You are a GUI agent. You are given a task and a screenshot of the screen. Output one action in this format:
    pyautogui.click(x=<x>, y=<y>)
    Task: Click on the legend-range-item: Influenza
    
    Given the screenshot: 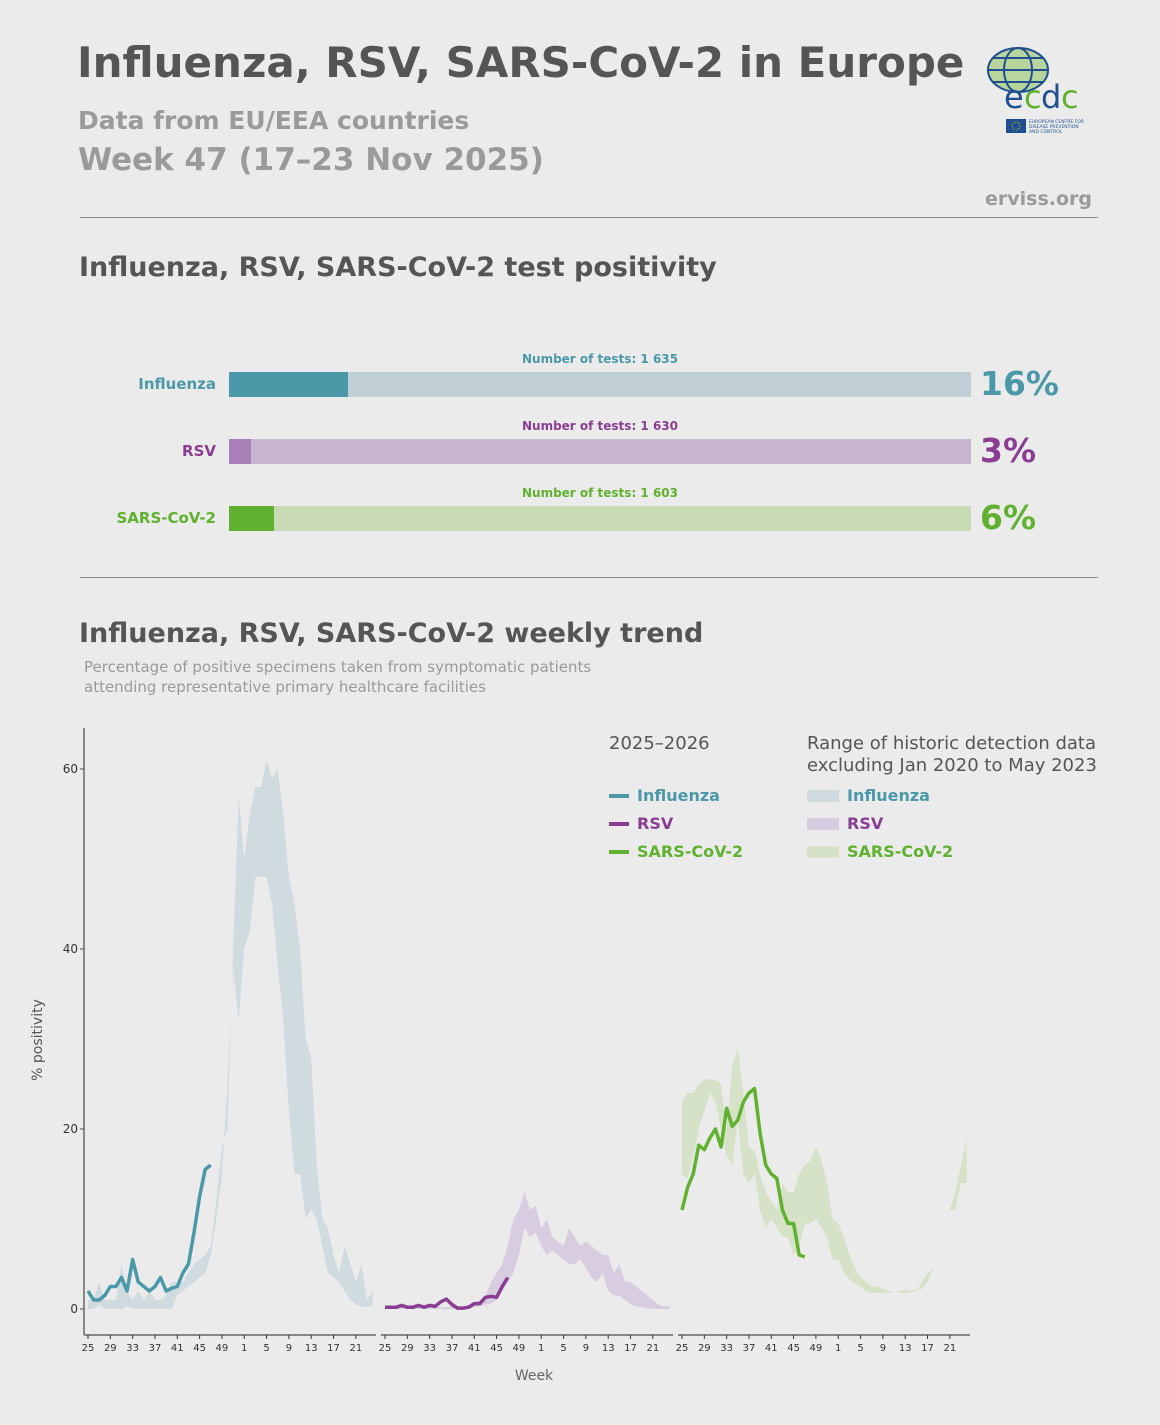 What is the action you would take?
    pyautogui.click(x=868, y=795)
    